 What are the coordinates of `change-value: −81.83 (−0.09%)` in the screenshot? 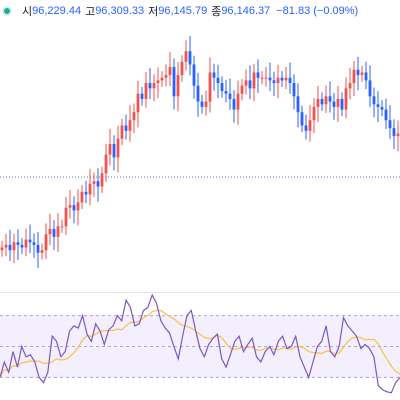 It's located at (317, 11).